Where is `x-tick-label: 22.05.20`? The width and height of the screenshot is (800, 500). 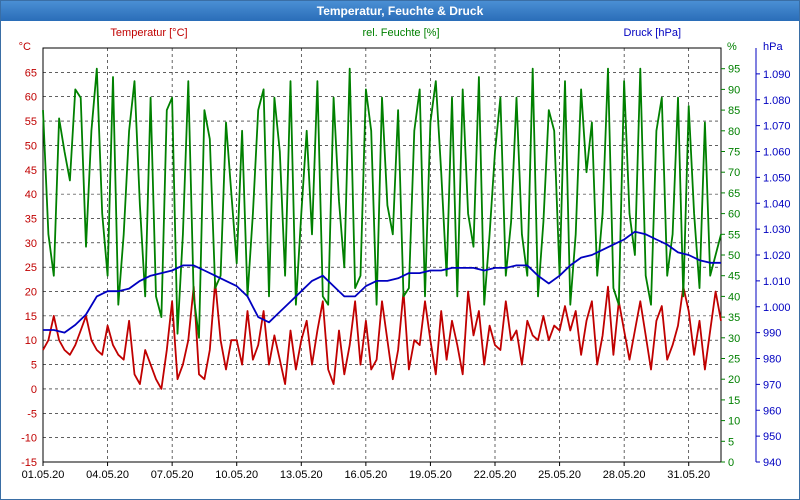 x-tick-label: 22.05.20 is located at coordinates (495, 475).